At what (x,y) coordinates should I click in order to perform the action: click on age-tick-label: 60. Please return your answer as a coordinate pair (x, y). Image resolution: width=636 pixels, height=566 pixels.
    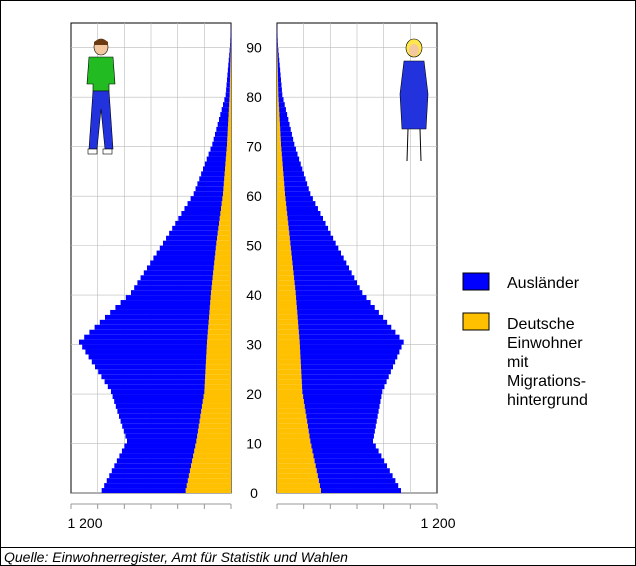
    Looking at the image, I should click on (254, 196).